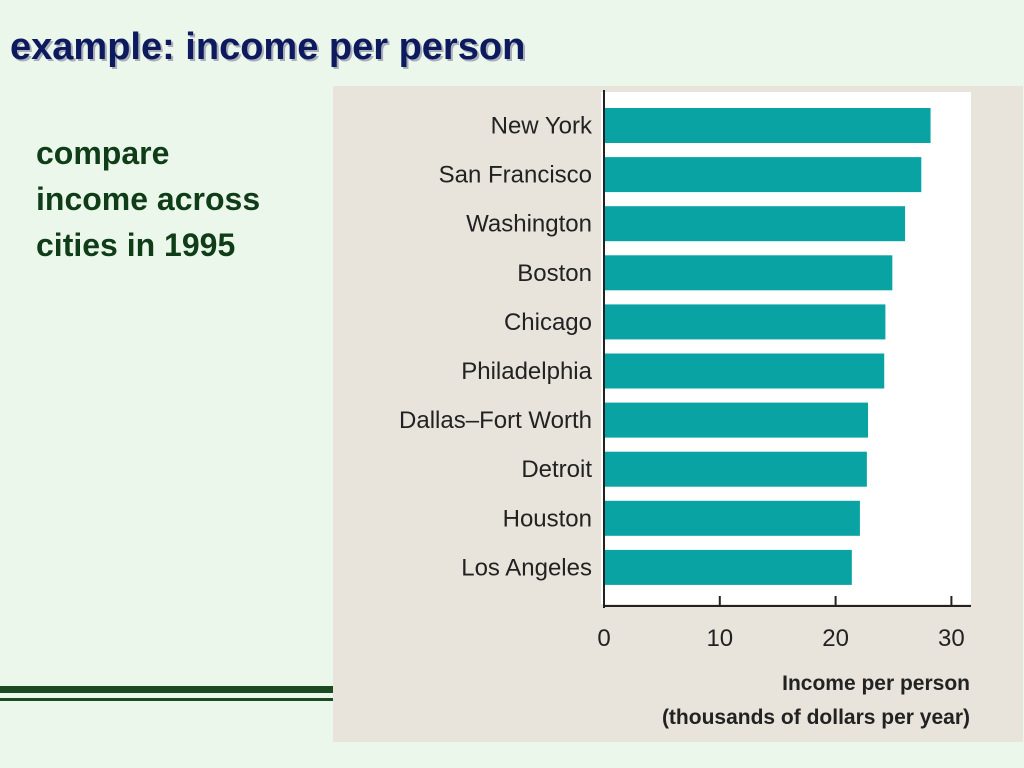 The width and height of the screenshot is (1024, 768). Describe the element at coordinates (554, 273) in the screenshot. I see `category-label: Boston` at that location.